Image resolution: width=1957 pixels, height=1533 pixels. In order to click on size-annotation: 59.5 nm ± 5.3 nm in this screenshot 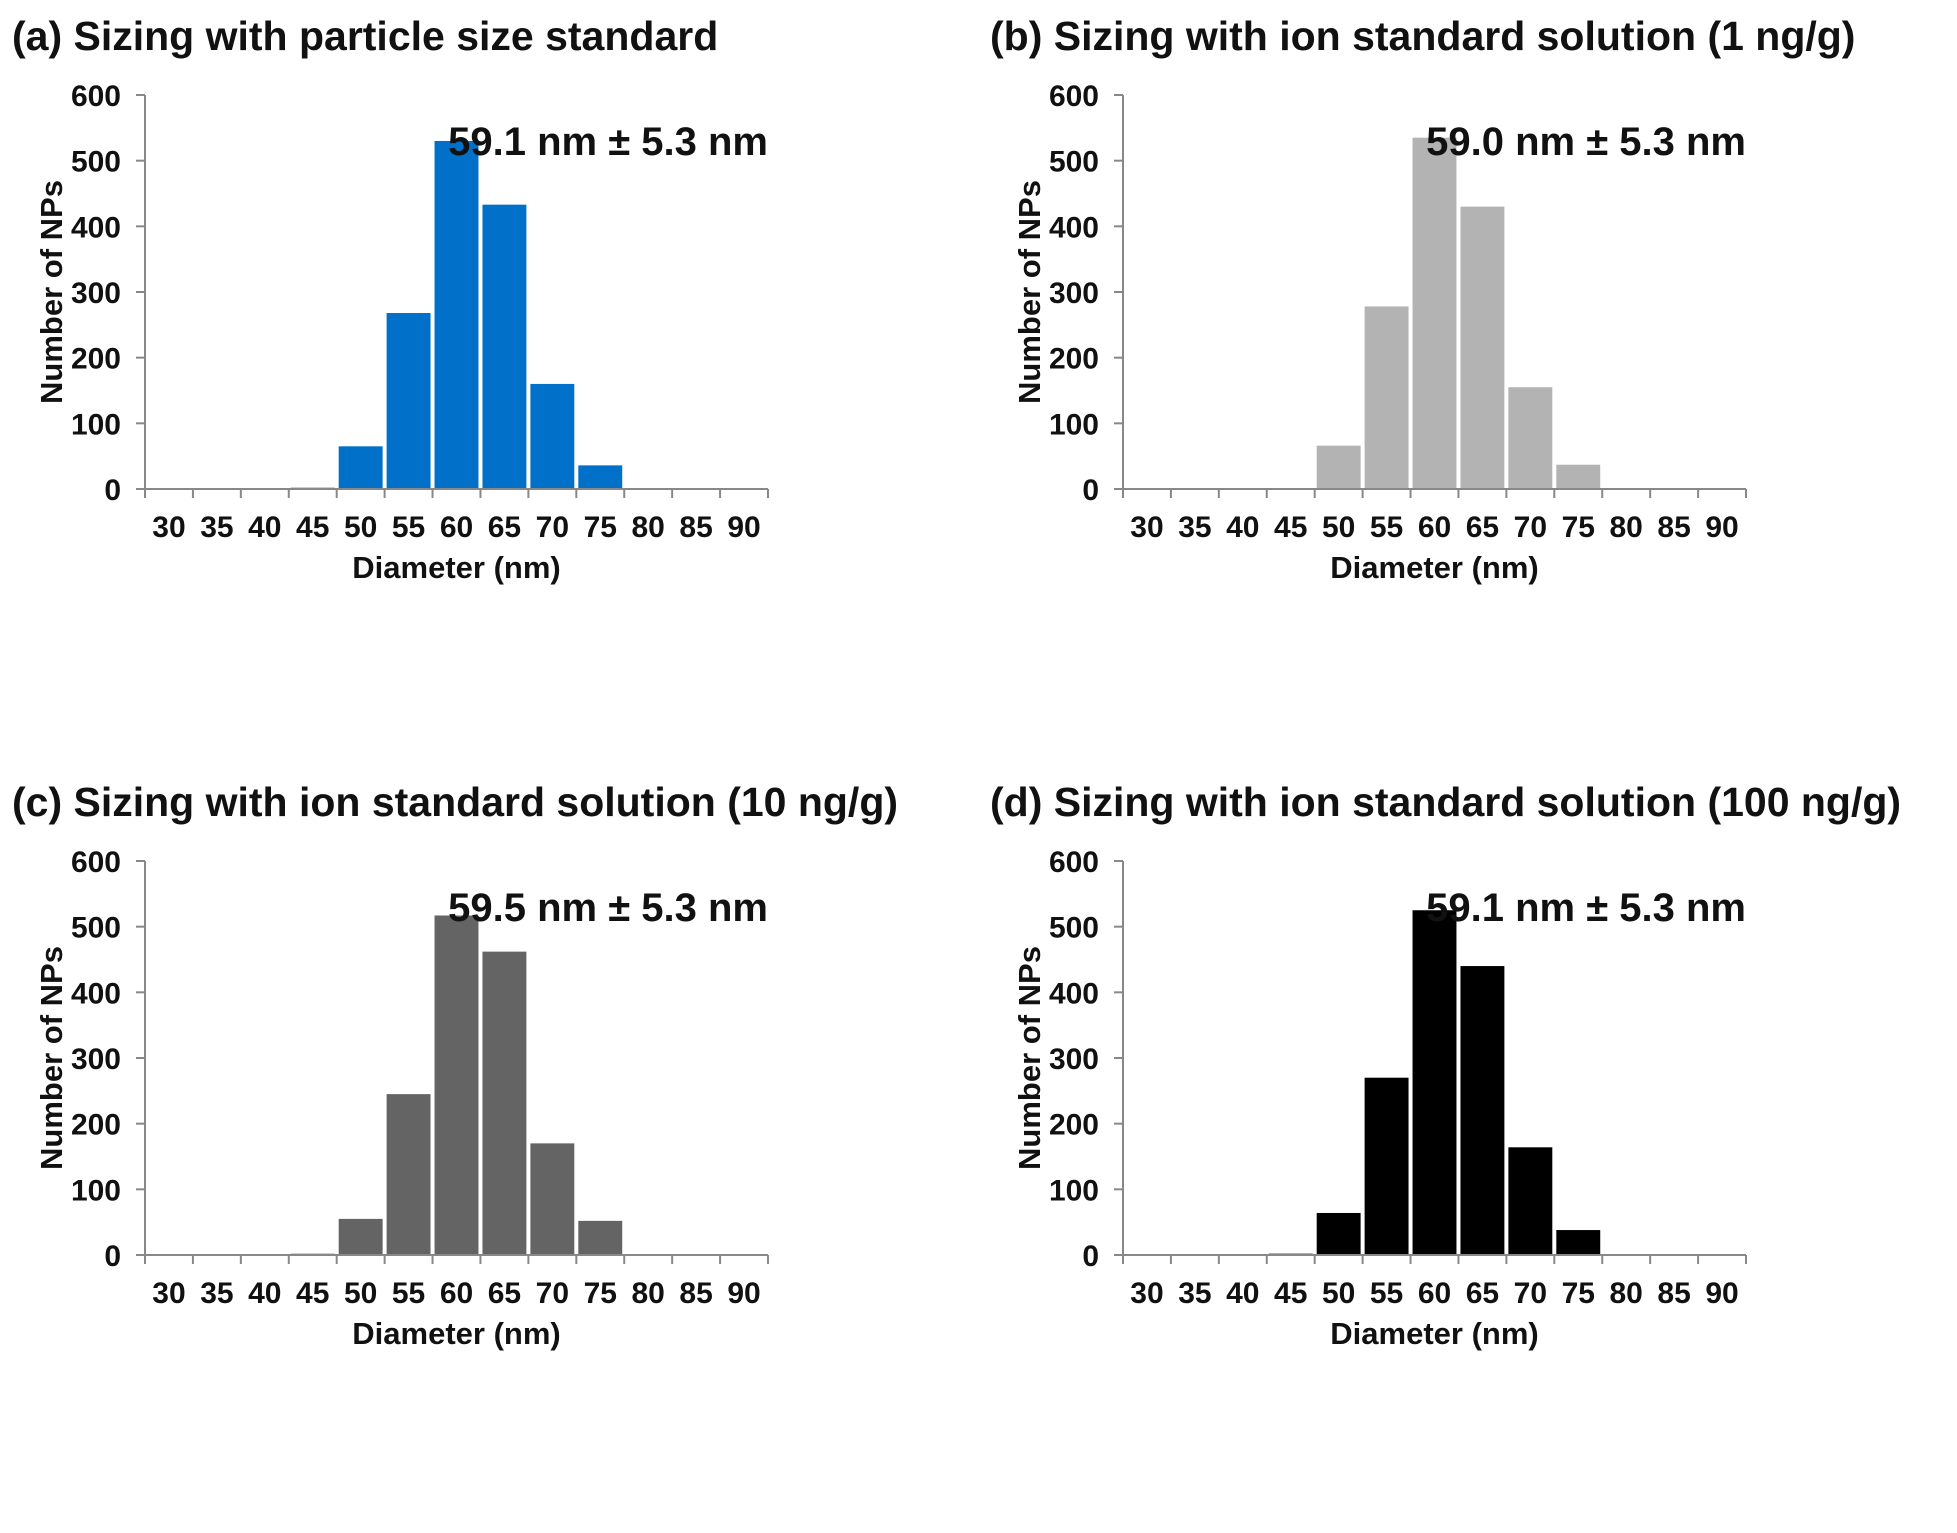, I will do `click(608, 908)`.